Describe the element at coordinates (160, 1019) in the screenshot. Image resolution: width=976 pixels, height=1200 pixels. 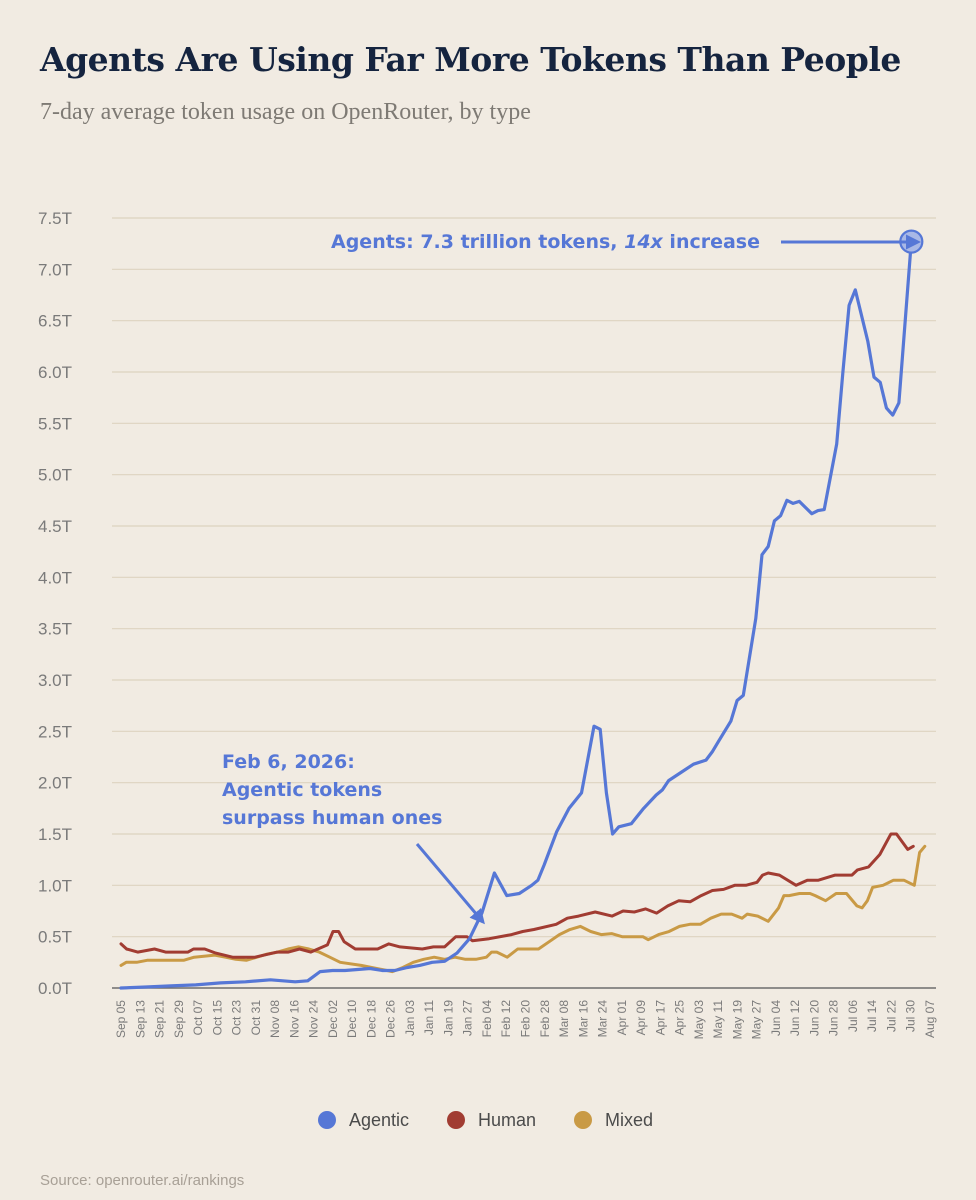
I see `x-tick-label: Sep 21` at that location.